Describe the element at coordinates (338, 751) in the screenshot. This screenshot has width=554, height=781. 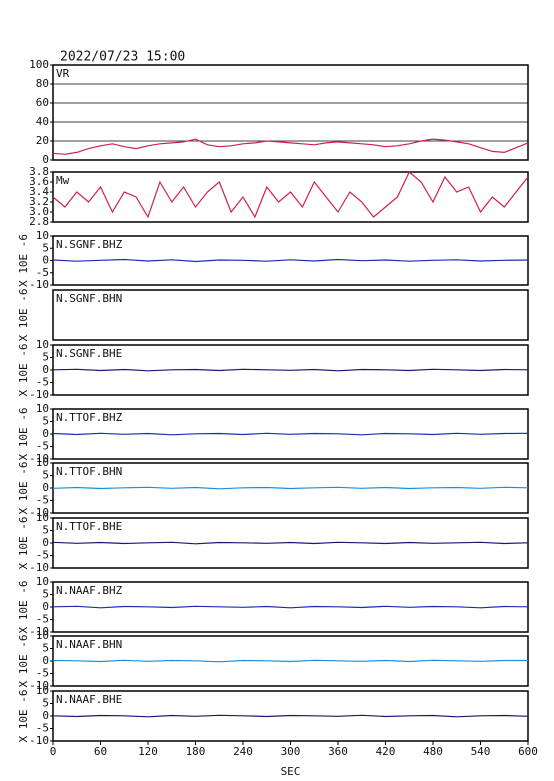
I see `x-tick-label: 360` at that location.